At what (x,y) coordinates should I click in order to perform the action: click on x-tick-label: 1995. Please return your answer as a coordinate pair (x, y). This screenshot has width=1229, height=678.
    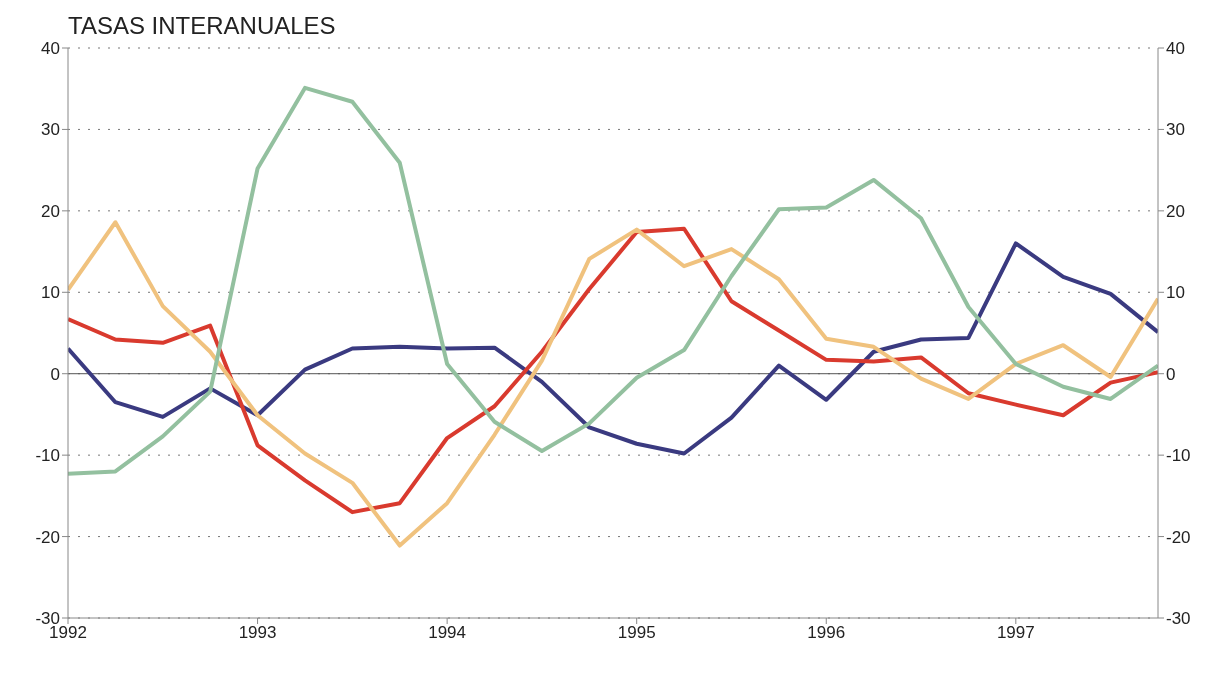
    Looking at the image, I should click on (636, 633).